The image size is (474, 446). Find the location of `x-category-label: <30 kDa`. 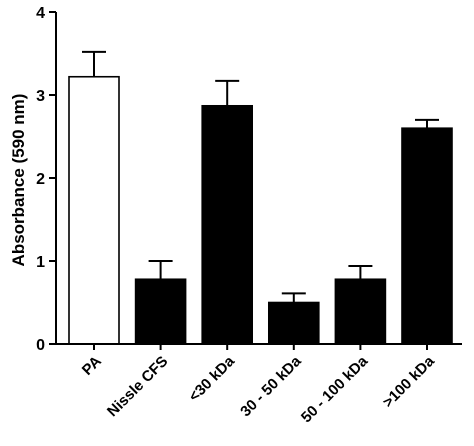

x-category-label: <30 kDa is located at coordinates (212, 378).